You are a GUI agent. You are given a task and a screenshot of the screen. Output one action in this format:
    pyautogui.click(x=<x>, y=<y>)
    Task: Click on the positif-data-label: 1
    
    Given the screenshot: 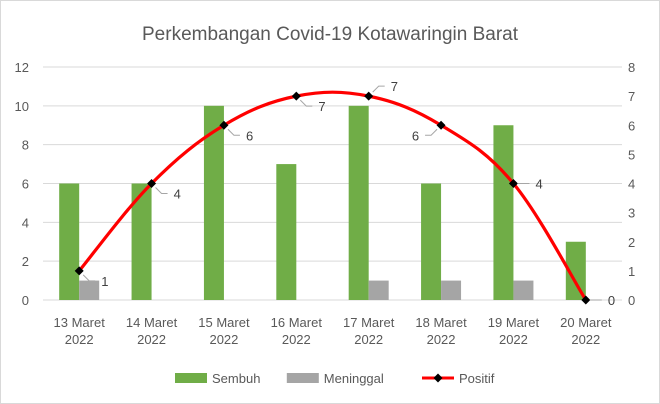 What is the action you would take?
    pyautogui.click(x=104, y=281)
    